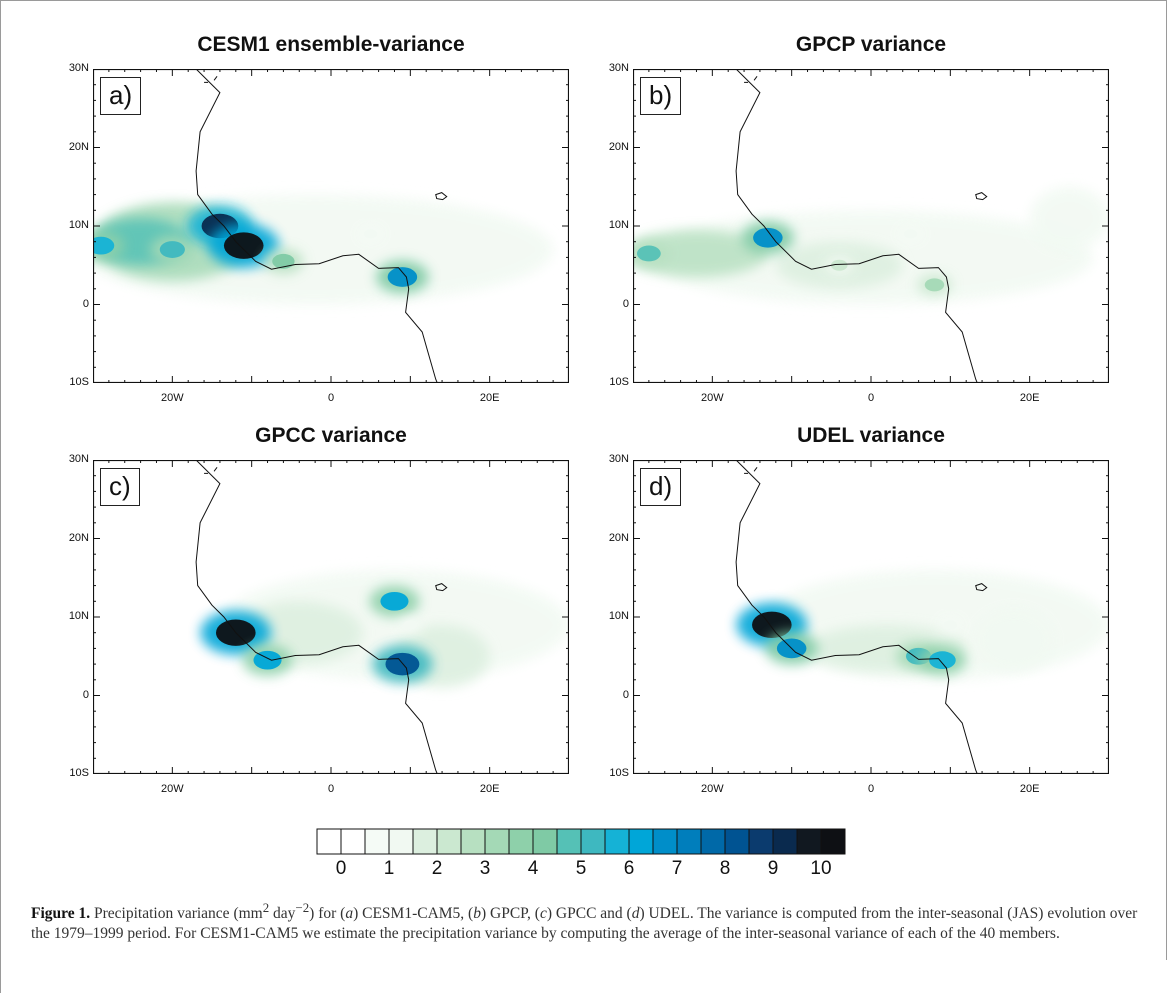  What do you see at coordinates (302, 907) in the screenshot?
I see `caption-sup-2: −2` at bounding box center [302, 907].